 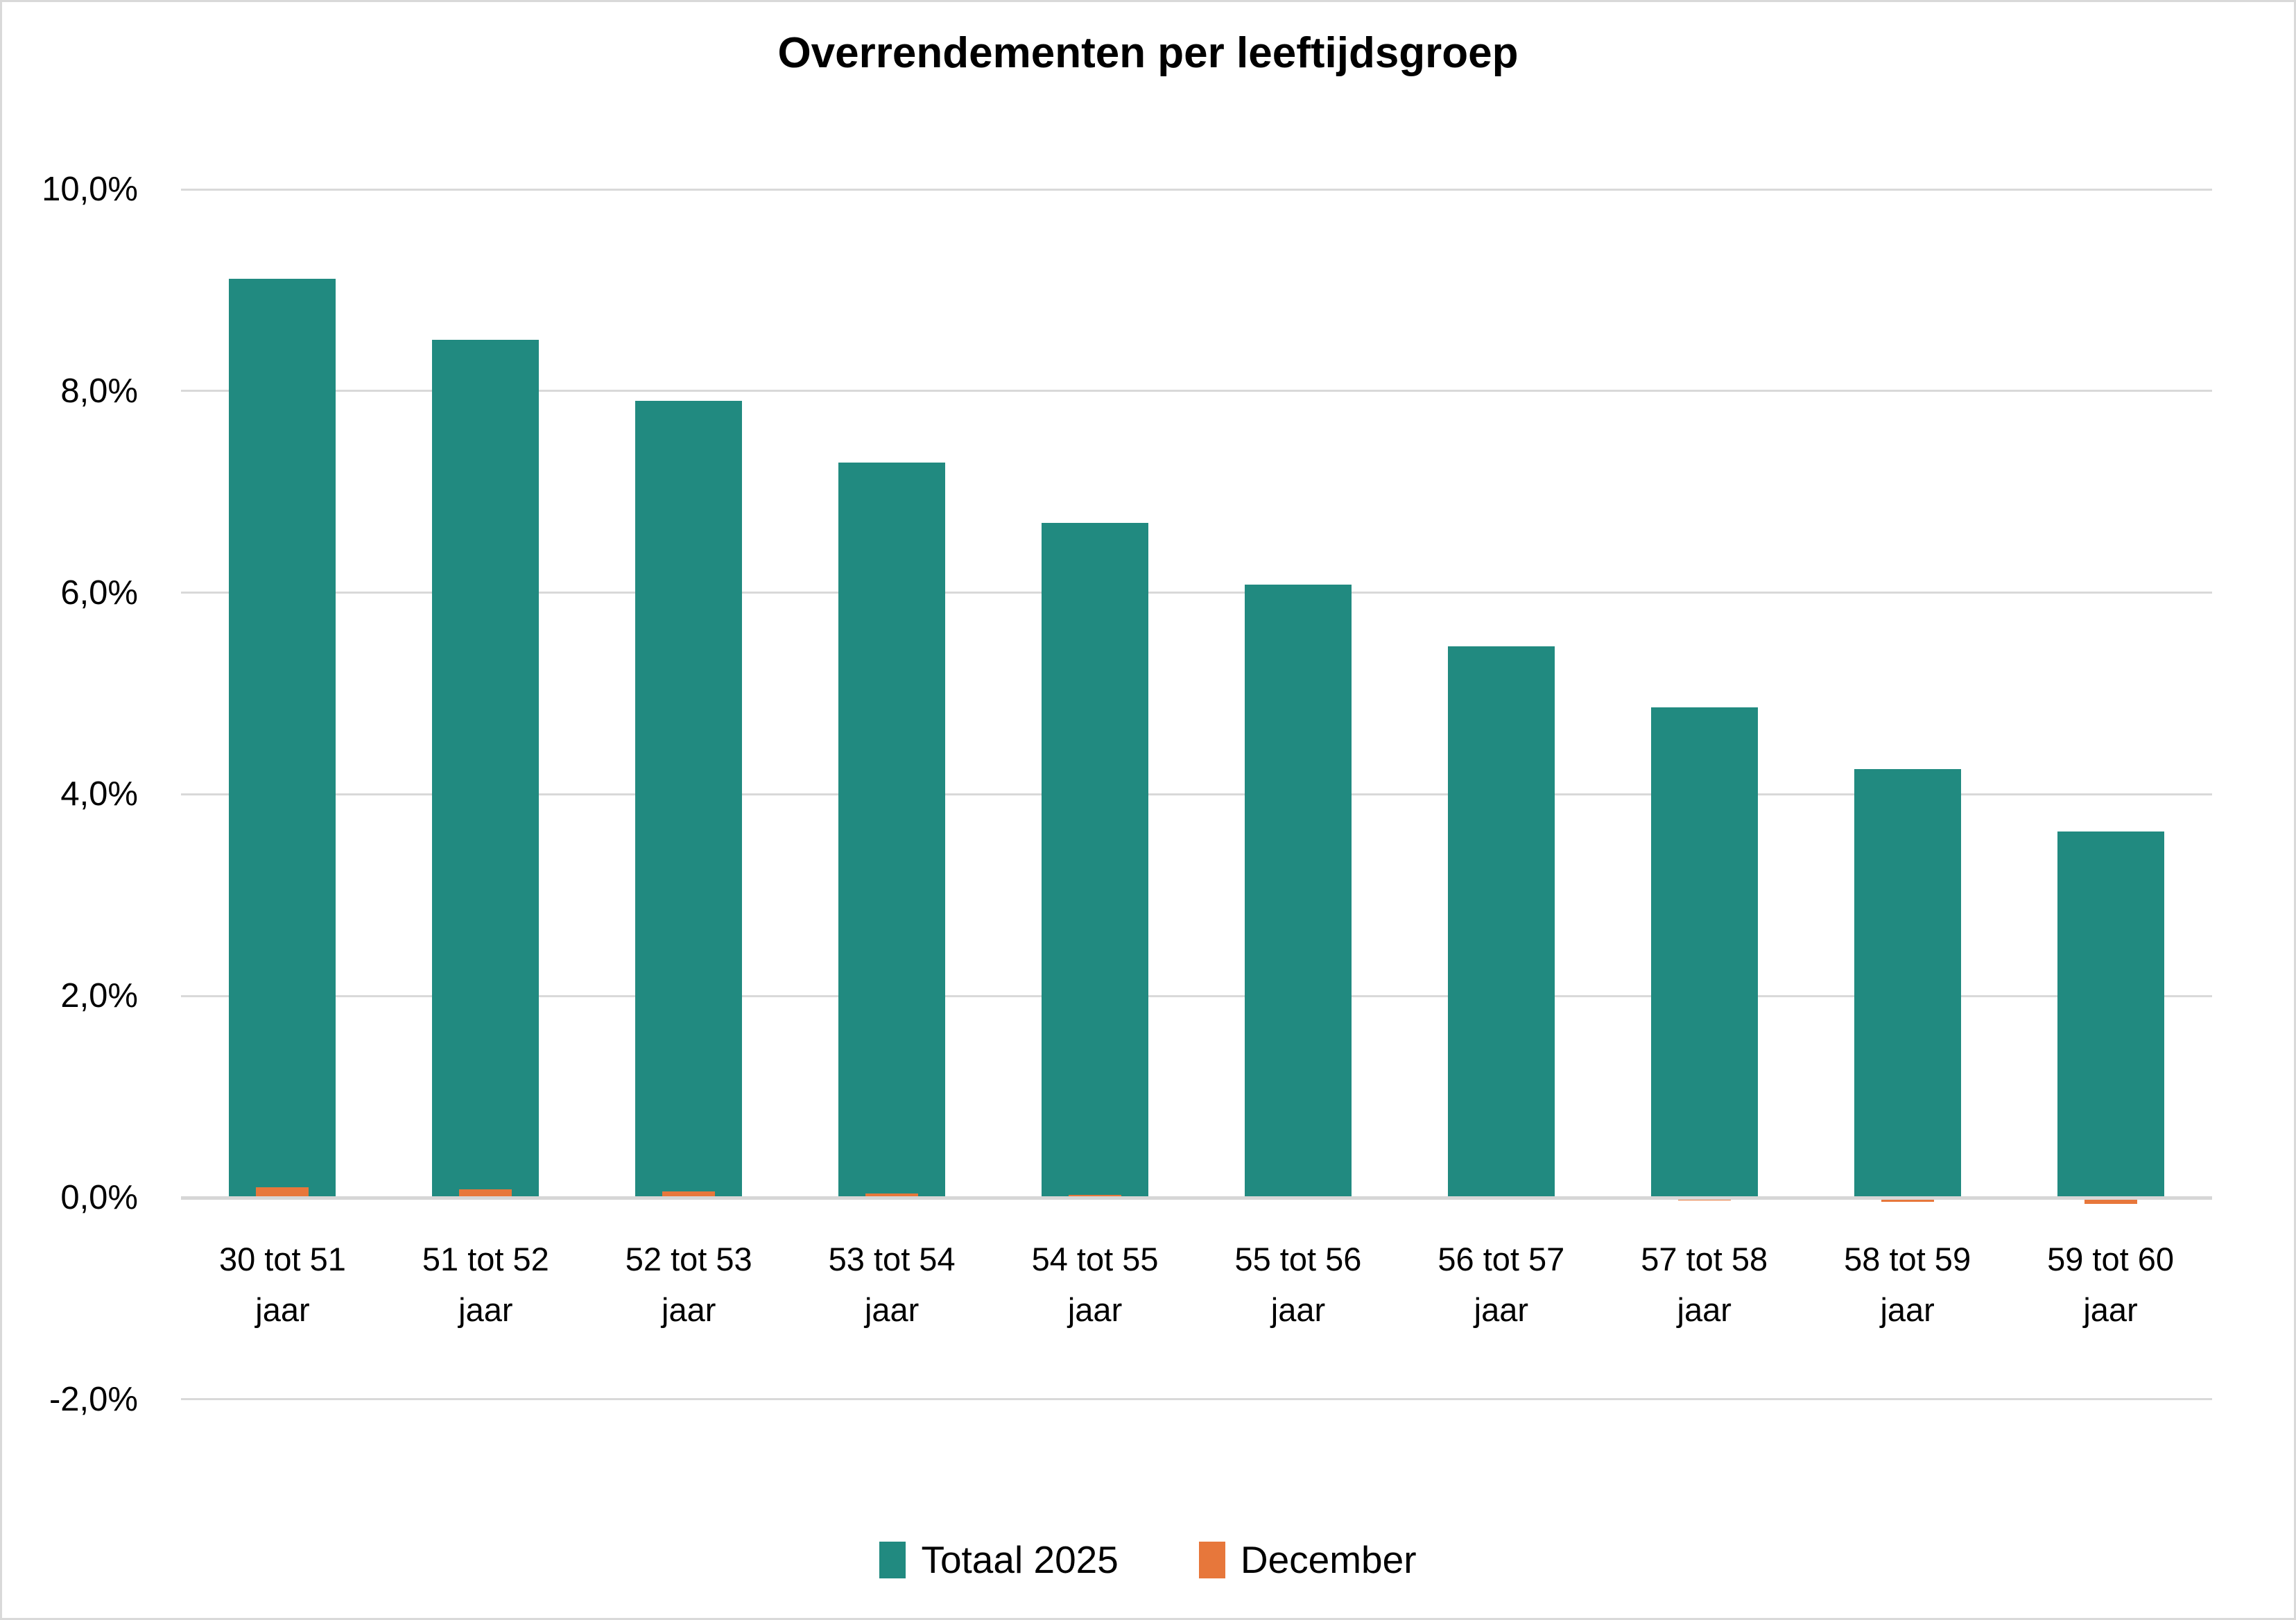 I want to click on x-axis-label-51-tot-52-jaar: 51 tot 52 jaar, so click(x=485, y=1284).